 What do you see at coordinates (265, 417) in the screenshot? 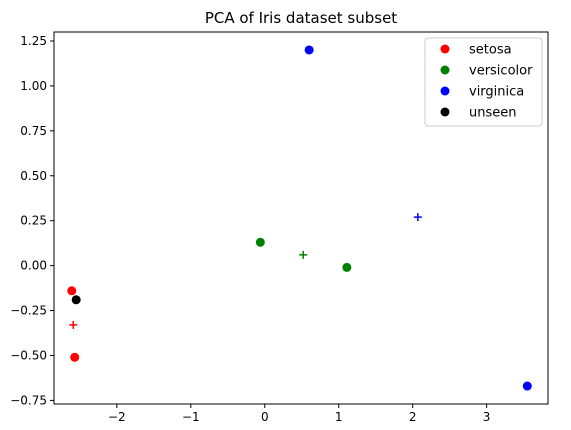
I see `x-tick-label: 0` at bounding box center [265, 417].